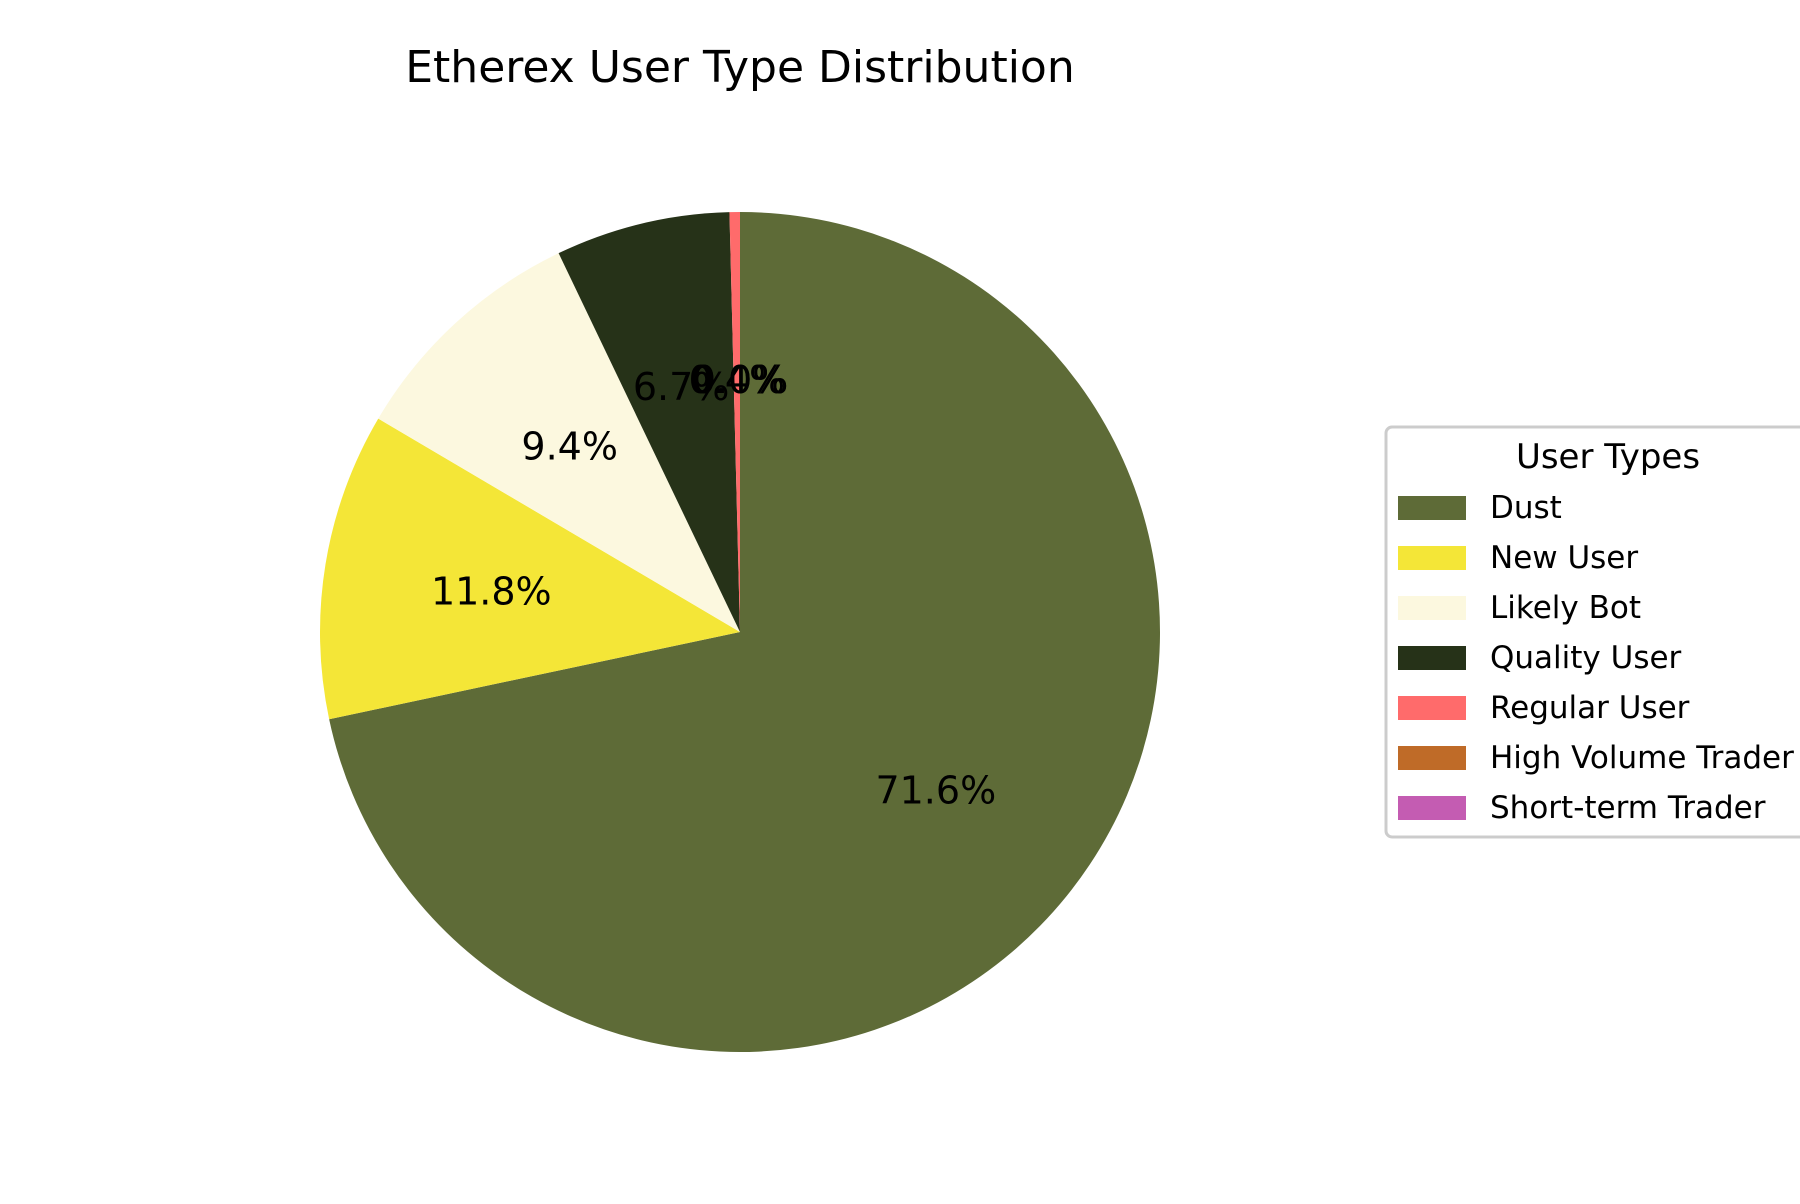  What do you see at coordinates (1590, 708) in the screenshot?
I see `legend-label-regular-user: Regular User` at bounding box center [1590, 708].